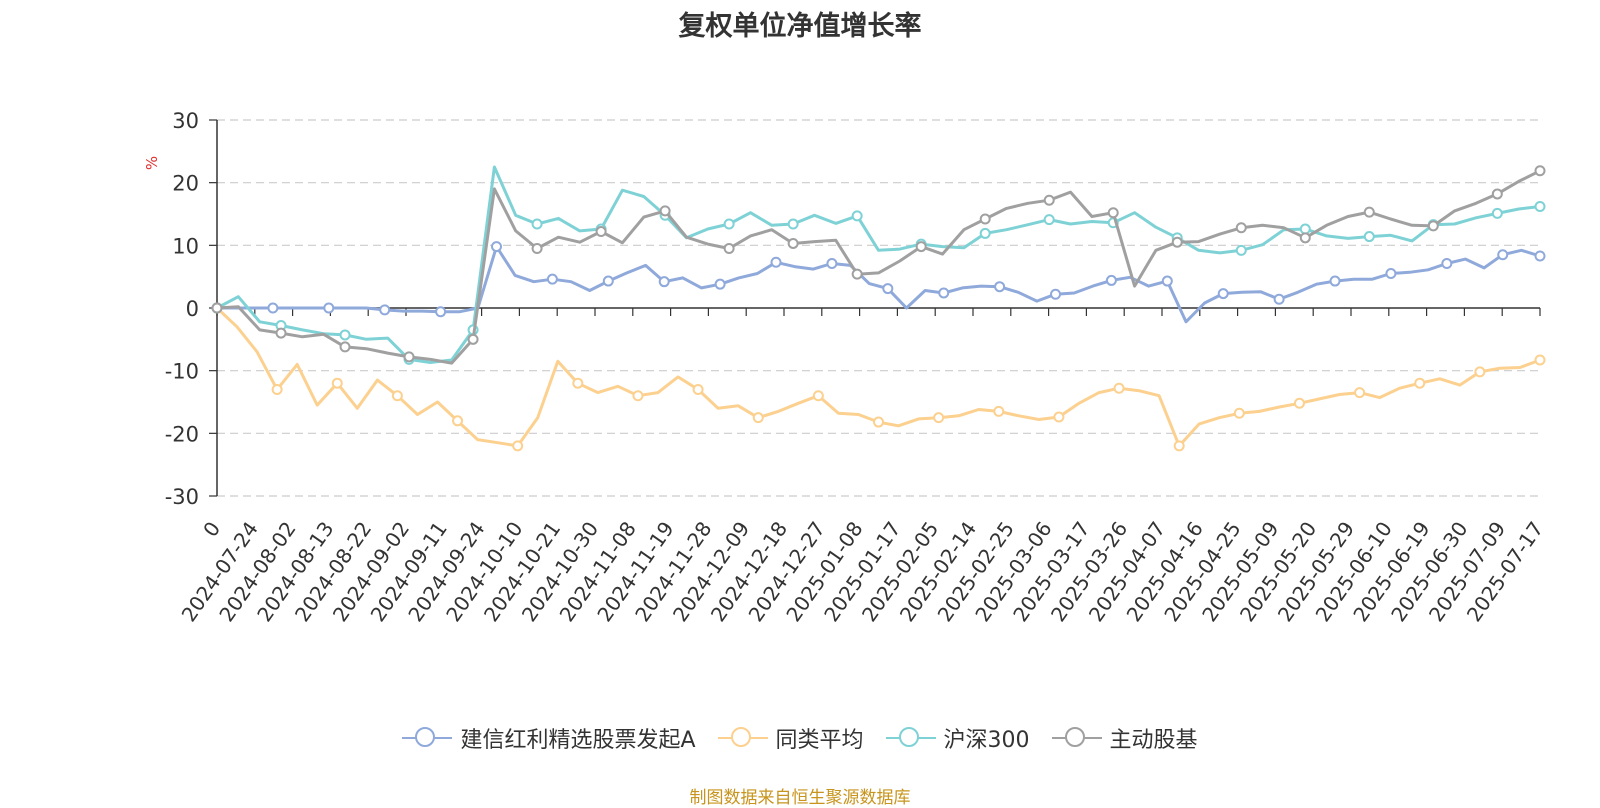 The height and width of the screenshot is (808, 1600). What do you see at coordinates (185, 246) in the screenshot?
I see `y-tick-label: 10` at bounding box center [185, 246].